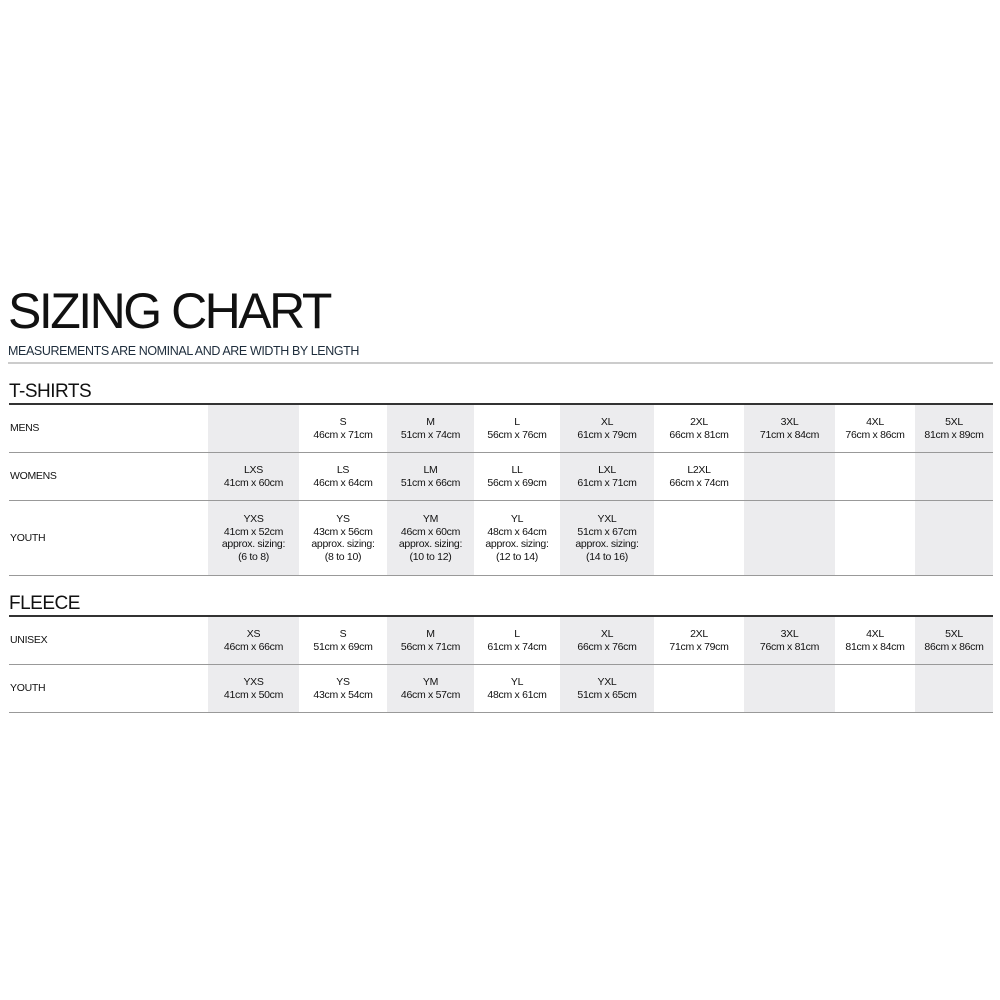 This screenshot has width=1000, height=1000. What do you see at coordinates (517, 531) in the screenshot?
I see `size-detail: 48cm x 64cm` at bounding box center [517, 531].